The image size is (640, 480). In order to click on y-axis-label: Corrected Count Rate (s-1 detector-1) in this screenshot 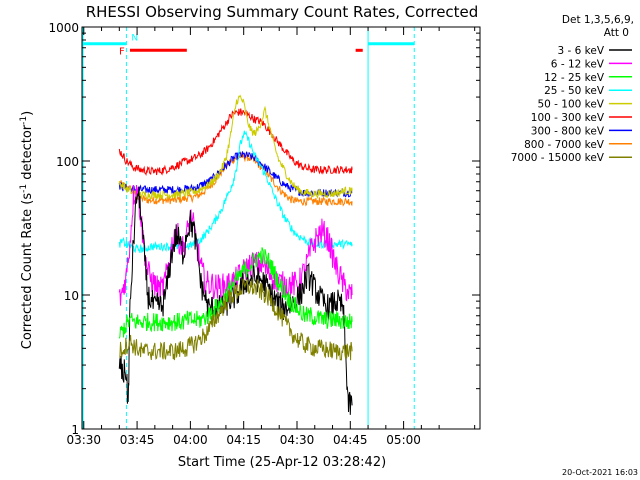, I will do `click(27, 230)`.